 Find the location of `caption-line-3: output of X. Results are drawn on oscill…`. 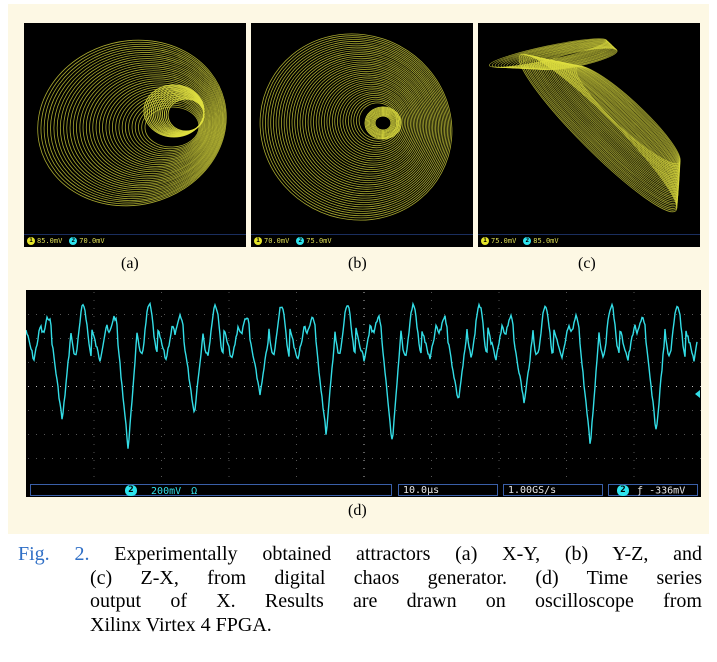

caption-line-3: output of X. Results are drawn on oscill… is located at coordinates (396, 601).